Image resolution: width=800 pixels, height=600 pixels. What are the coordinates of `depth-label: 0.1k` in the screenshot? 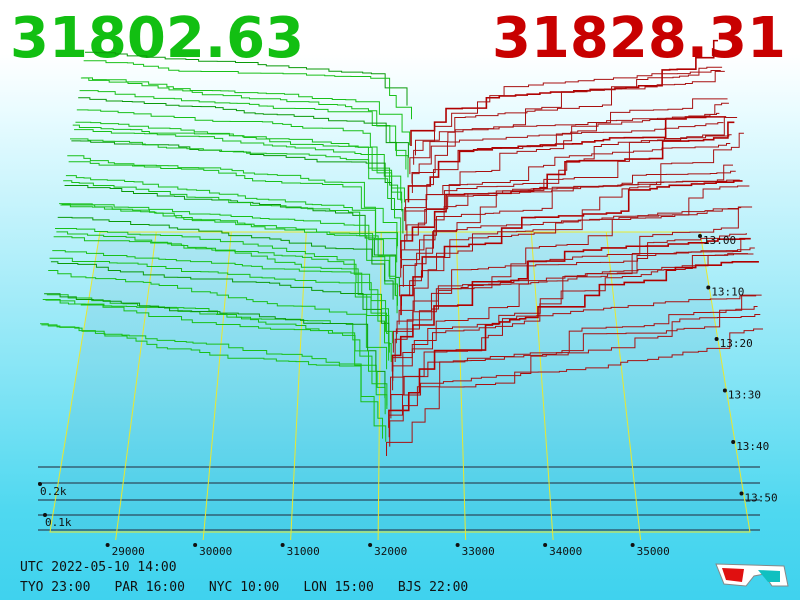 It's located at (58, 522).